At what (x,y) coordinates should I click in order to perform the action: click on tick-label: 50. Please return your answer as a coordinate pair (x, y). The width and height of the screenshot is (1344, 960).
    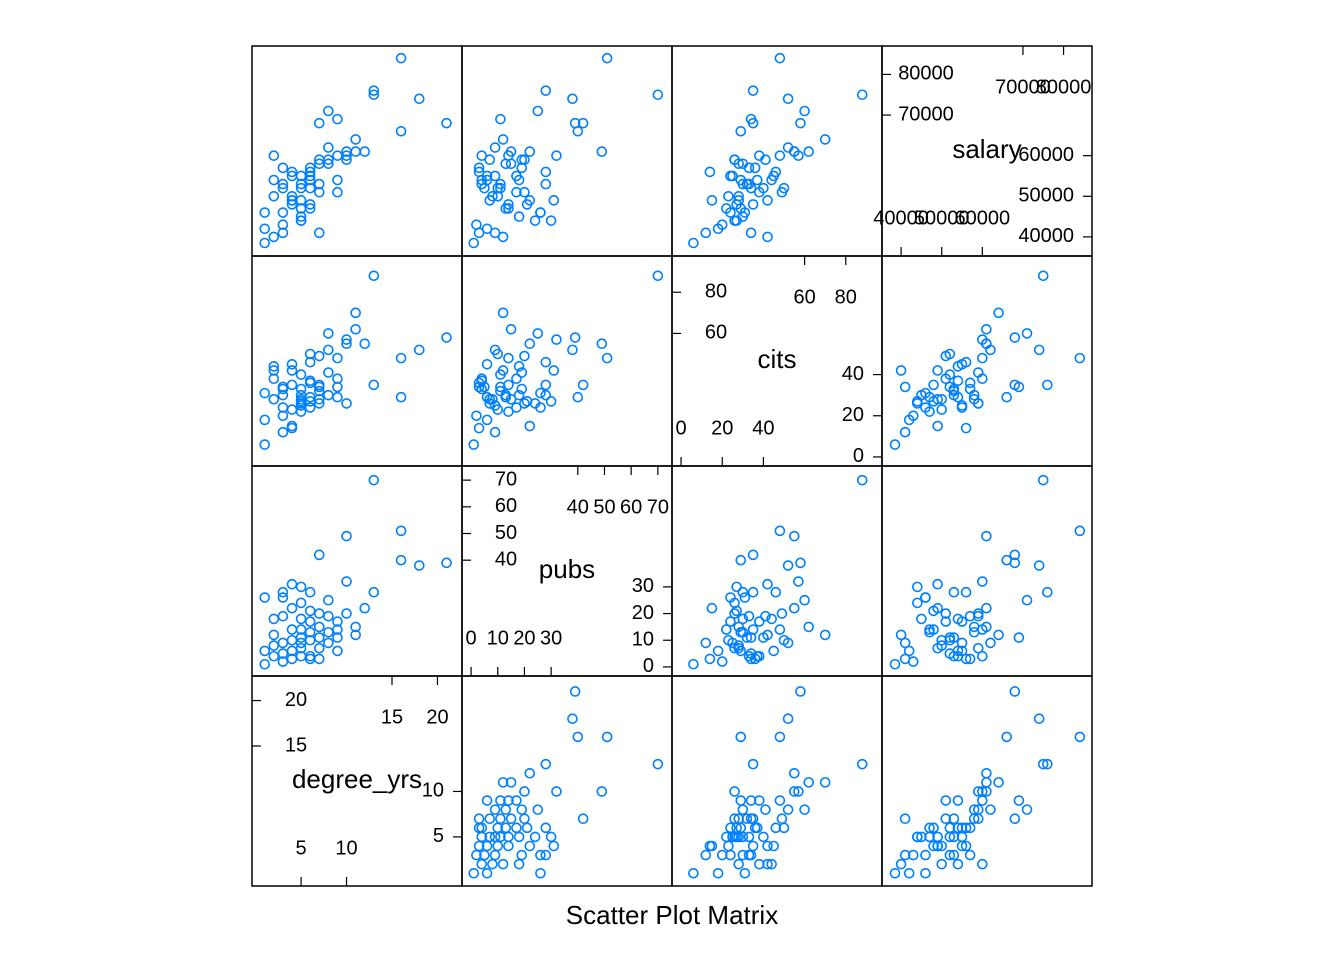
    Looking at the image, I should click on (604, 507).